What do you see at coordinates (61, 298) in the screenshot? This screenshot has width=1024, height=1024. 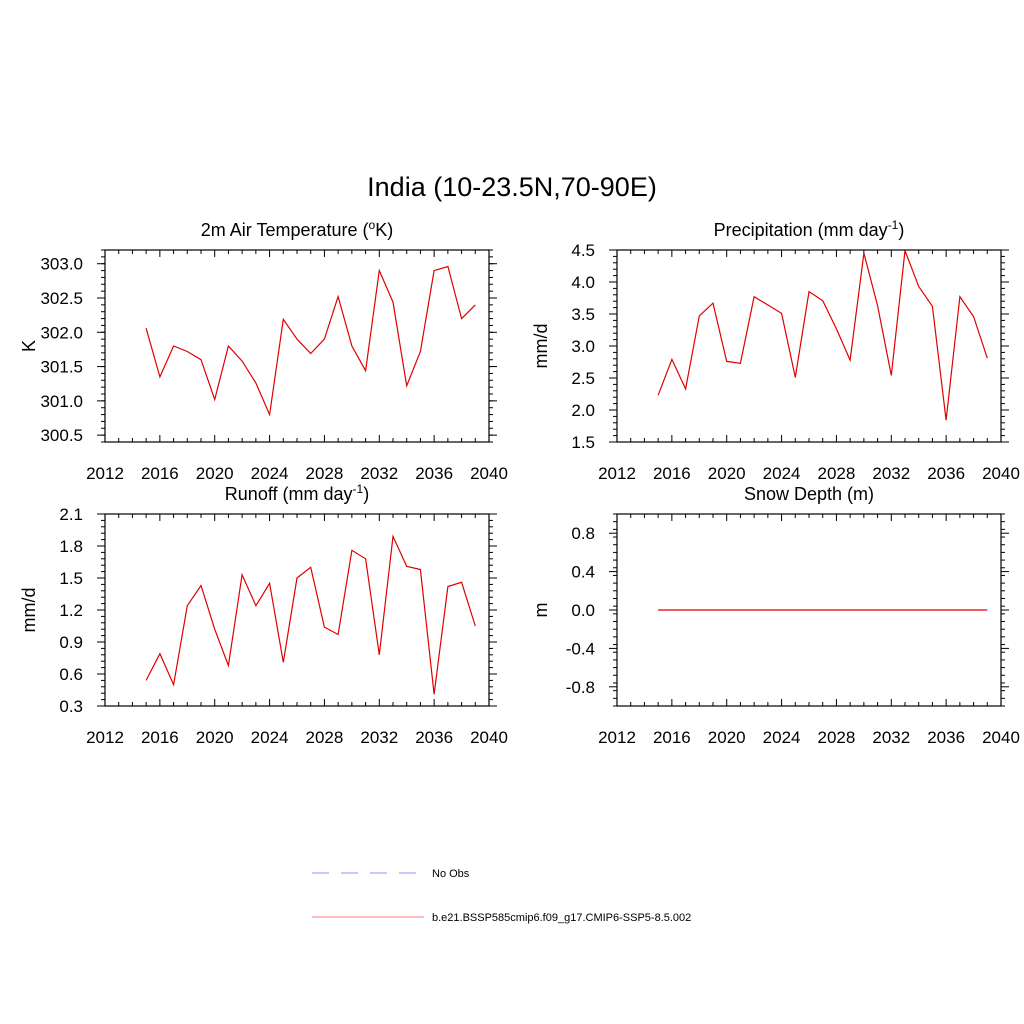 I see `y-tick-label: 302.5` at bounding box center [61, 298].